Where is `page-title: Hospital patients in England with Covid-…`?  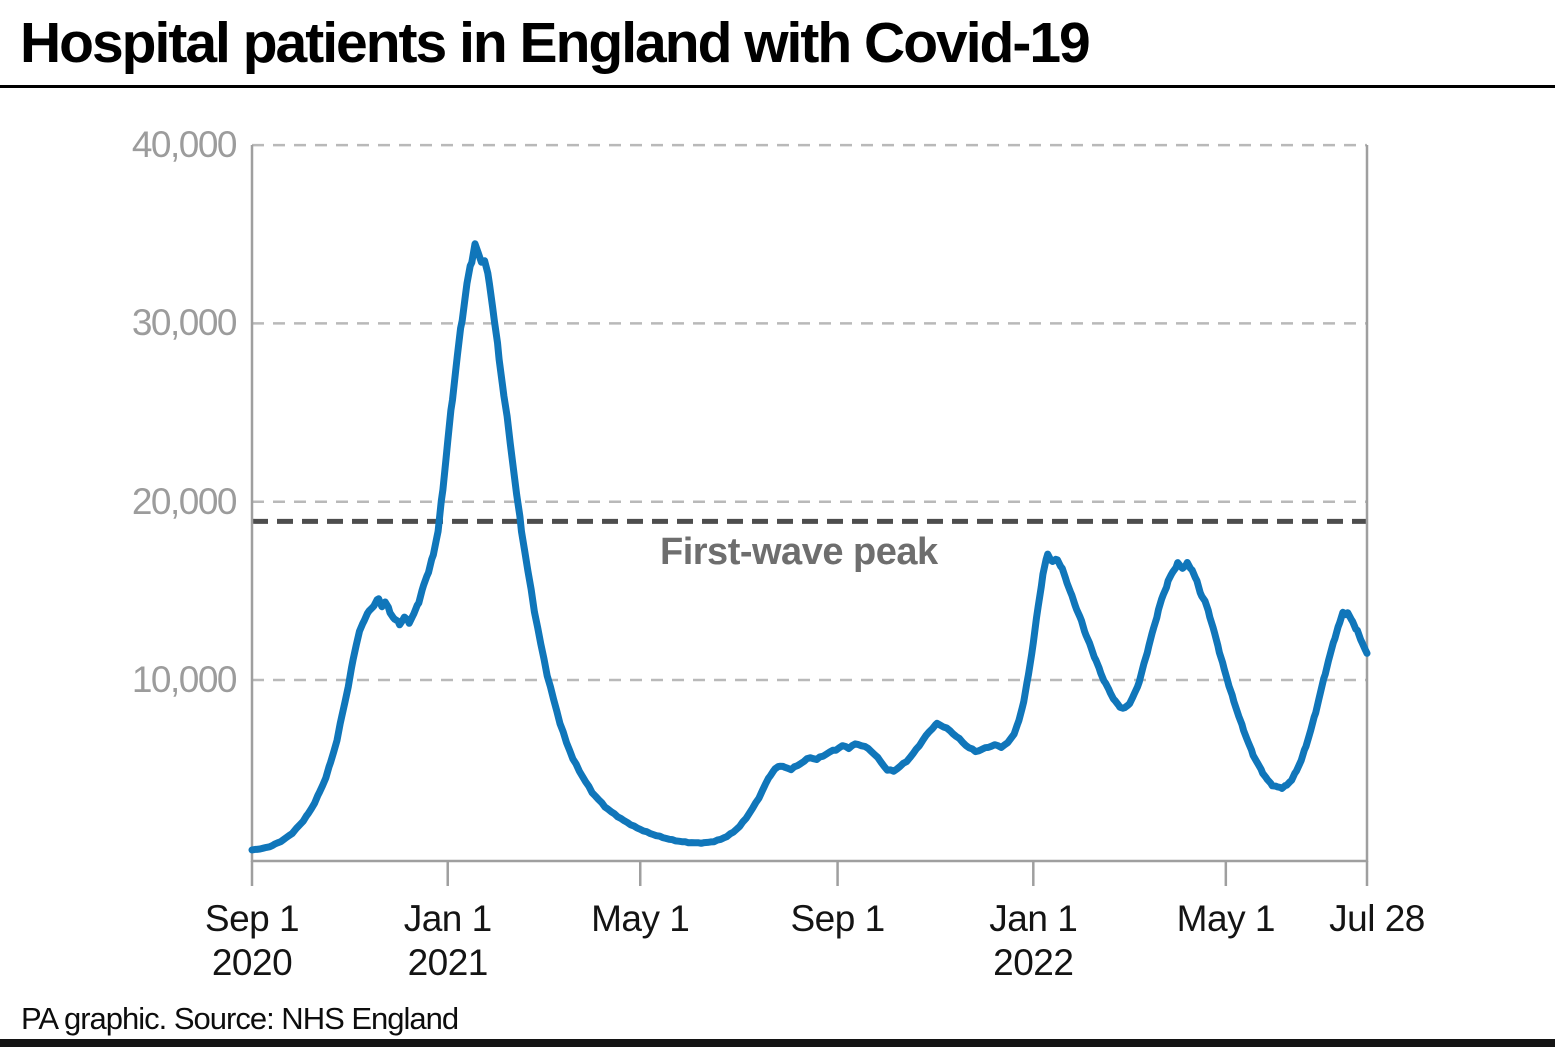
page-title: Hospital patients in England with Covid-… is located at coordinates (555, 43).